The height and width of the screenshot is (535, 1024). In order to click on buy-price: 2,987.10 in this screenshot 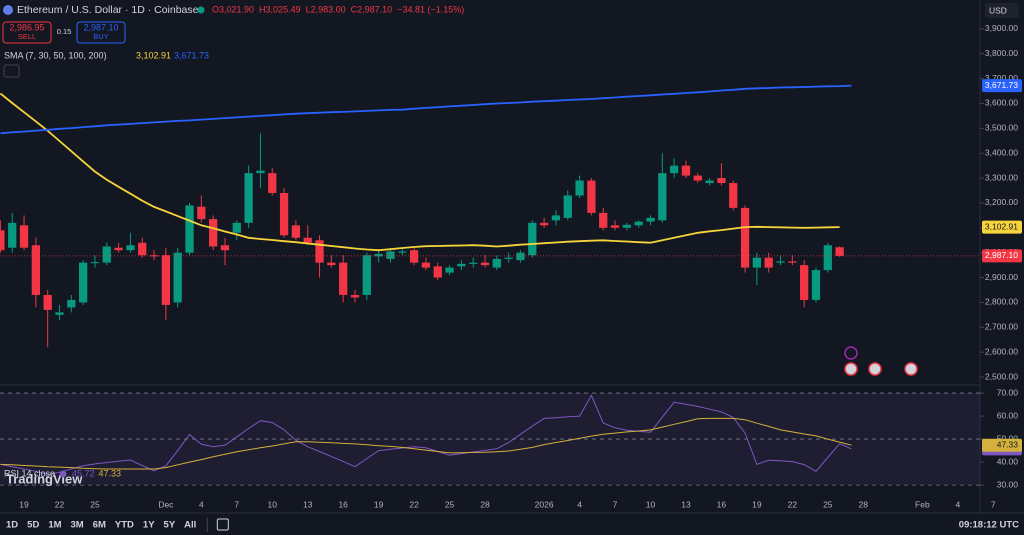, I will do `click(100, 27)`.